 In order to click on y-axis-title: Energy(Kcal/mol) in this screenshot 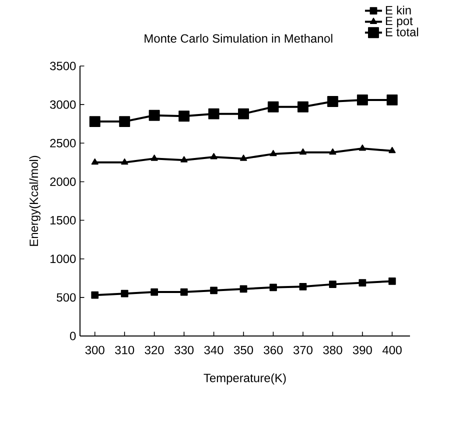, I will do `click(34, 201)`.